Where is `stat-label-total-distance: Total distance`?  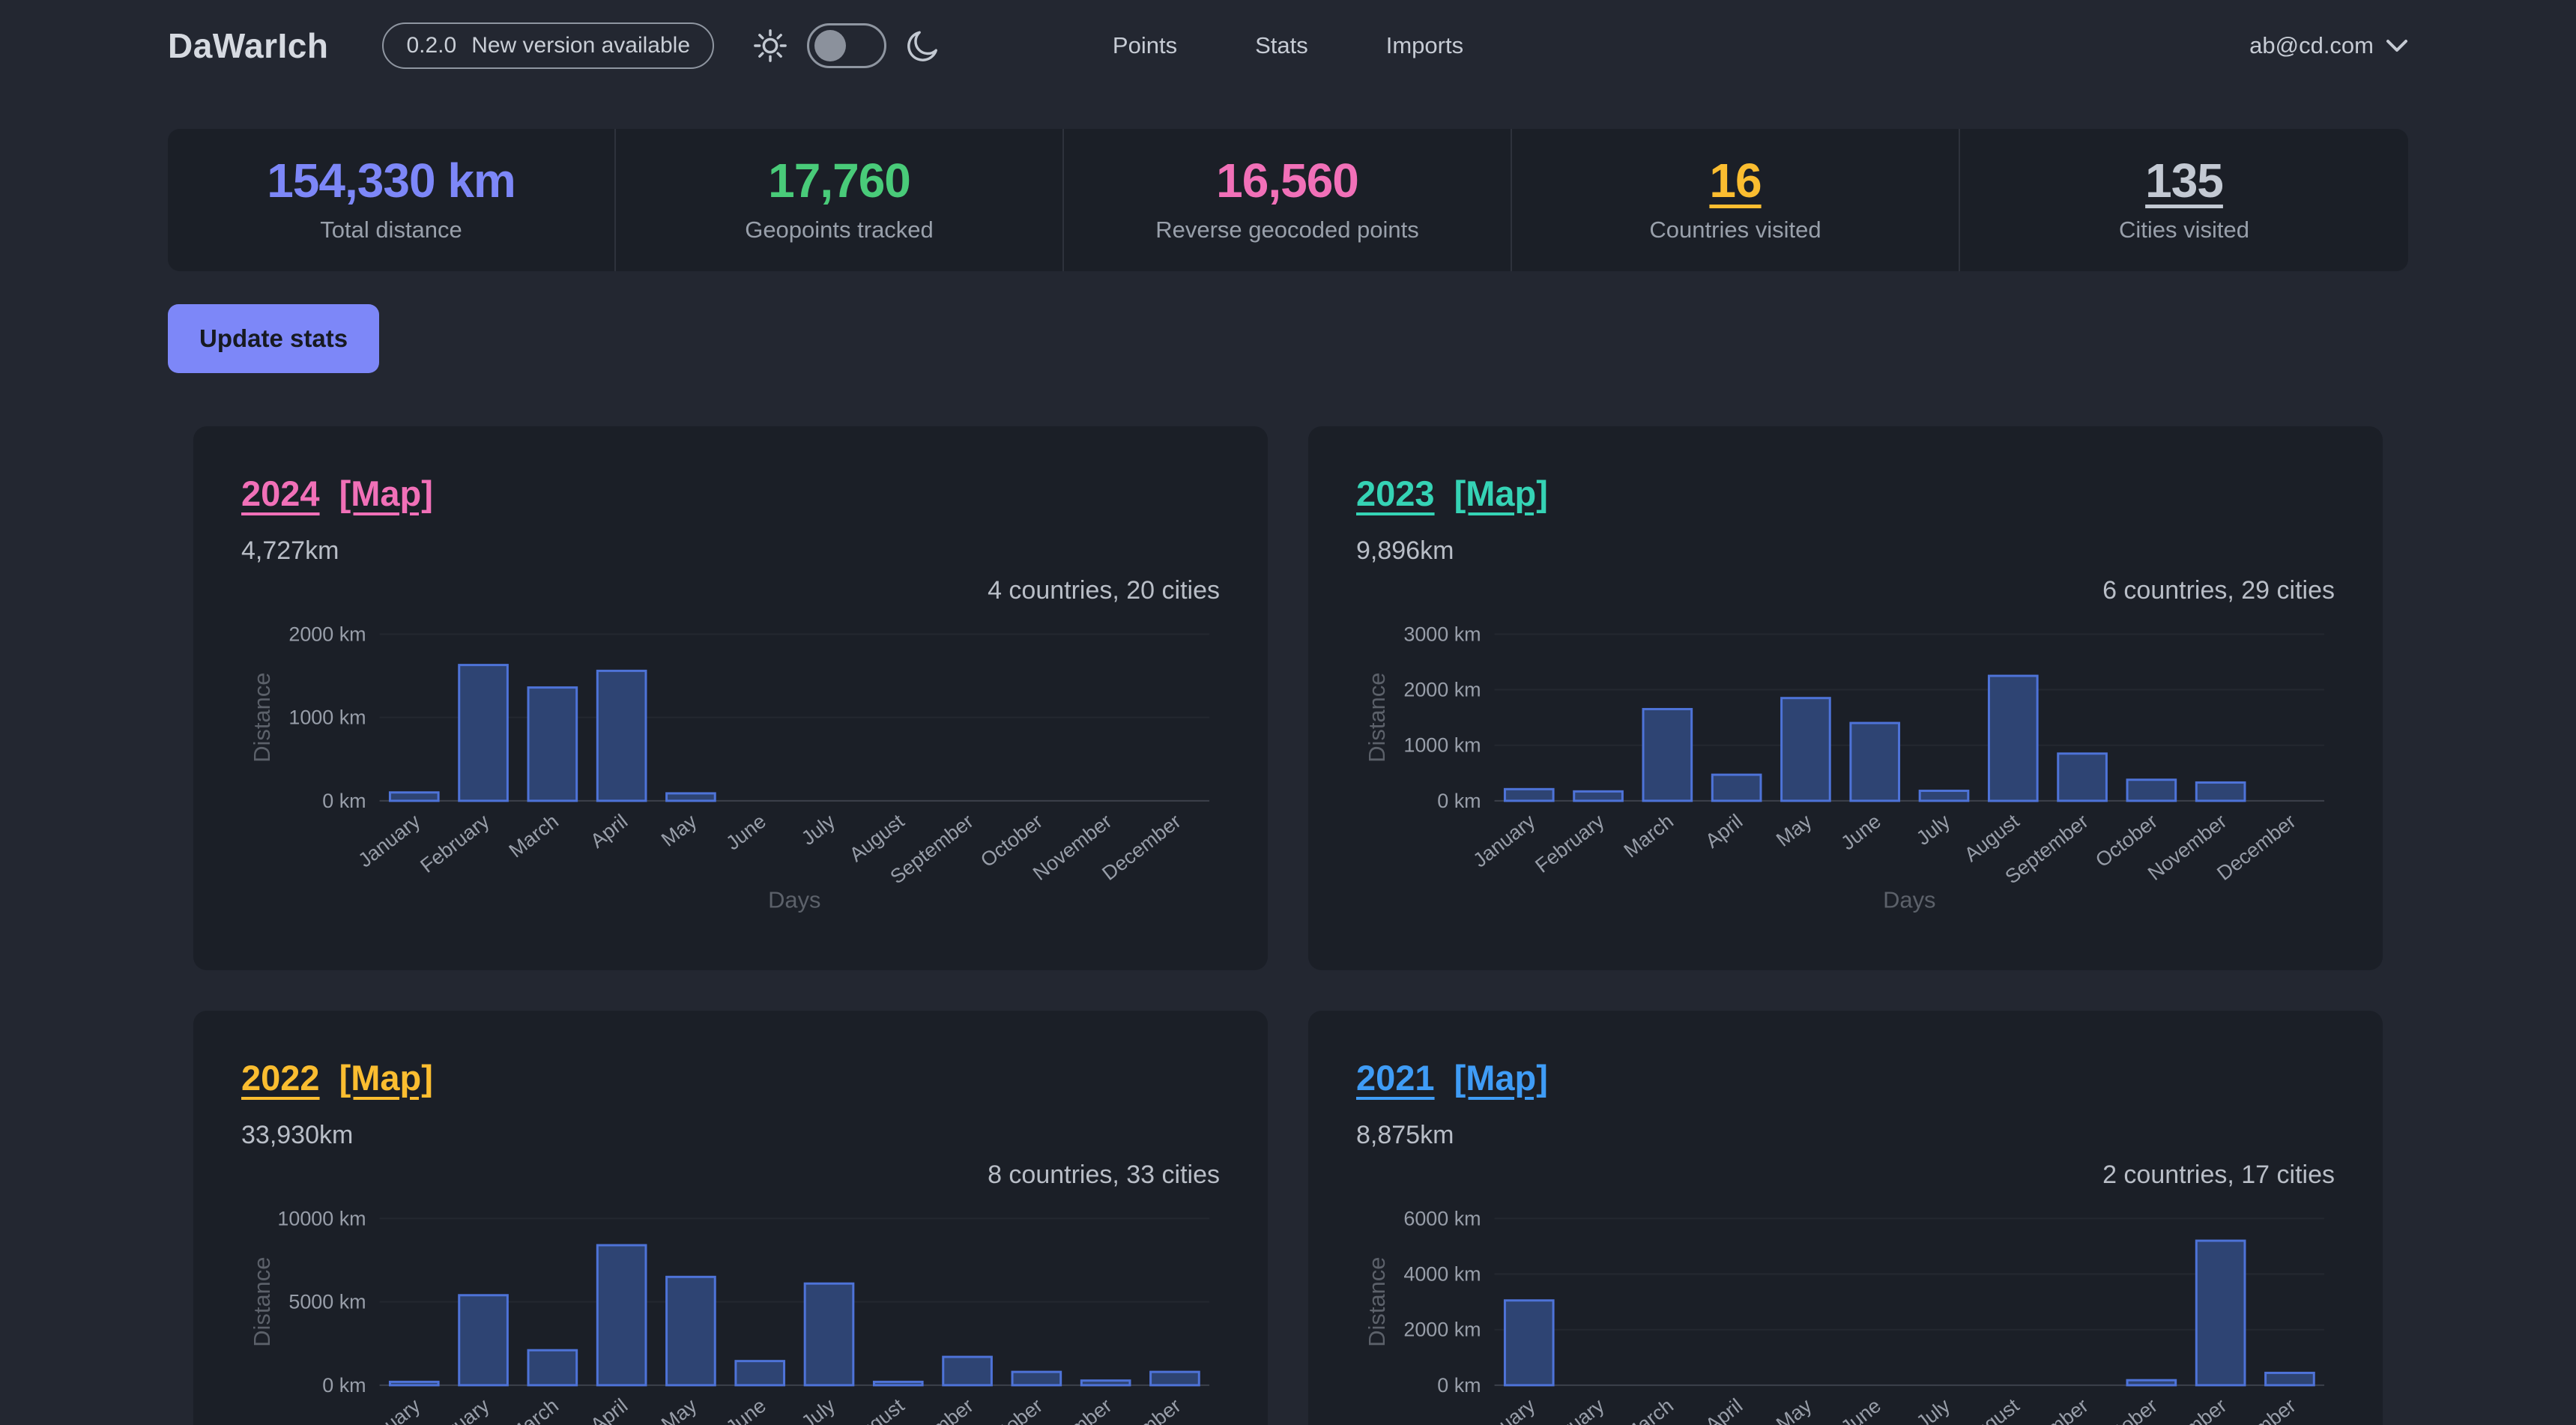 stat-label-total-distance: Total distance is located at coordinates (391, 230).